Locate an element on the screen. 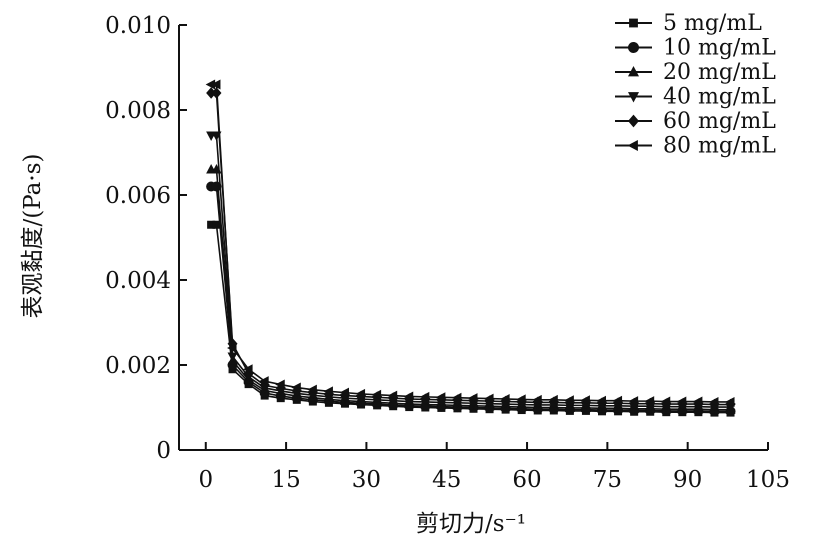 The height and width of the screenshot is (547, 831). x-tick-label: 15 is located at coordinates (285, 480).